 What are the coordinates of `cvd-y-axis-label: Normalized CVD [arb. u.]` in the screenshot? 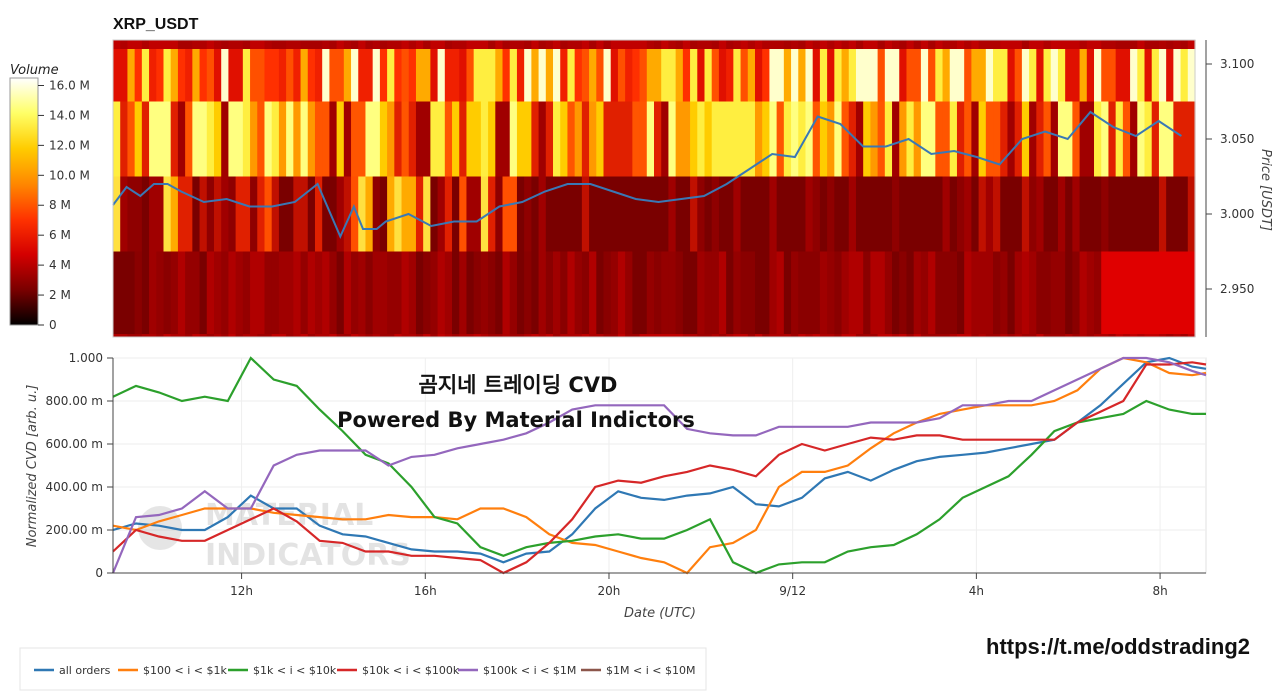 It's located at (32, 466).